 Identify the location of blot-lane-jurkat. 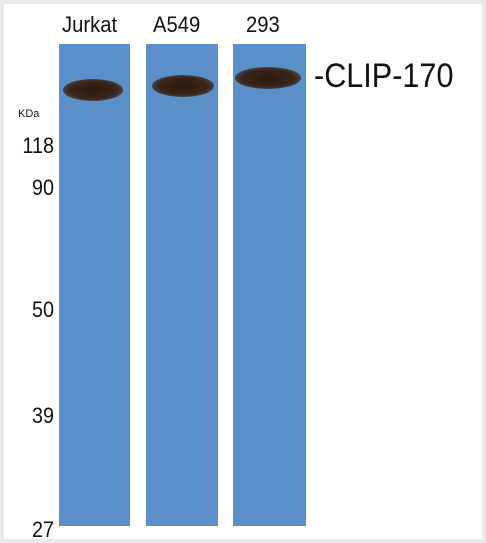
(94, 285).